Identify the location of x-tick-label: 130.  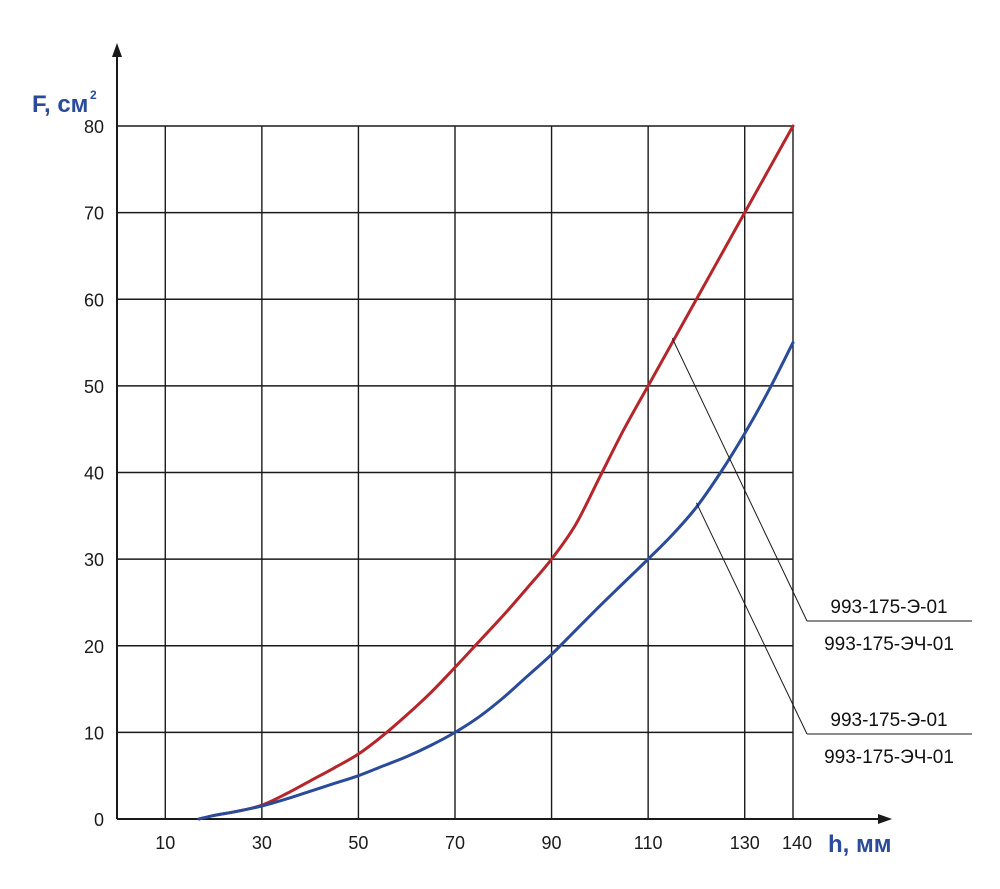
(745, 843).